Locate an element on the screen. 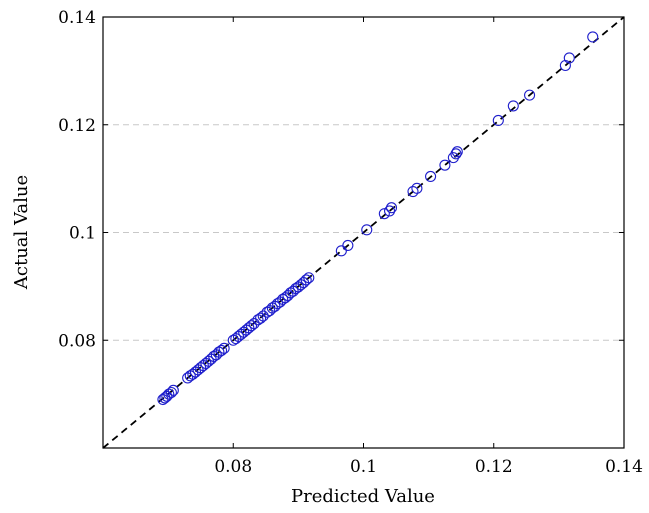  x-tick-label-1: 0.1 is located at coordinates (363, 467).